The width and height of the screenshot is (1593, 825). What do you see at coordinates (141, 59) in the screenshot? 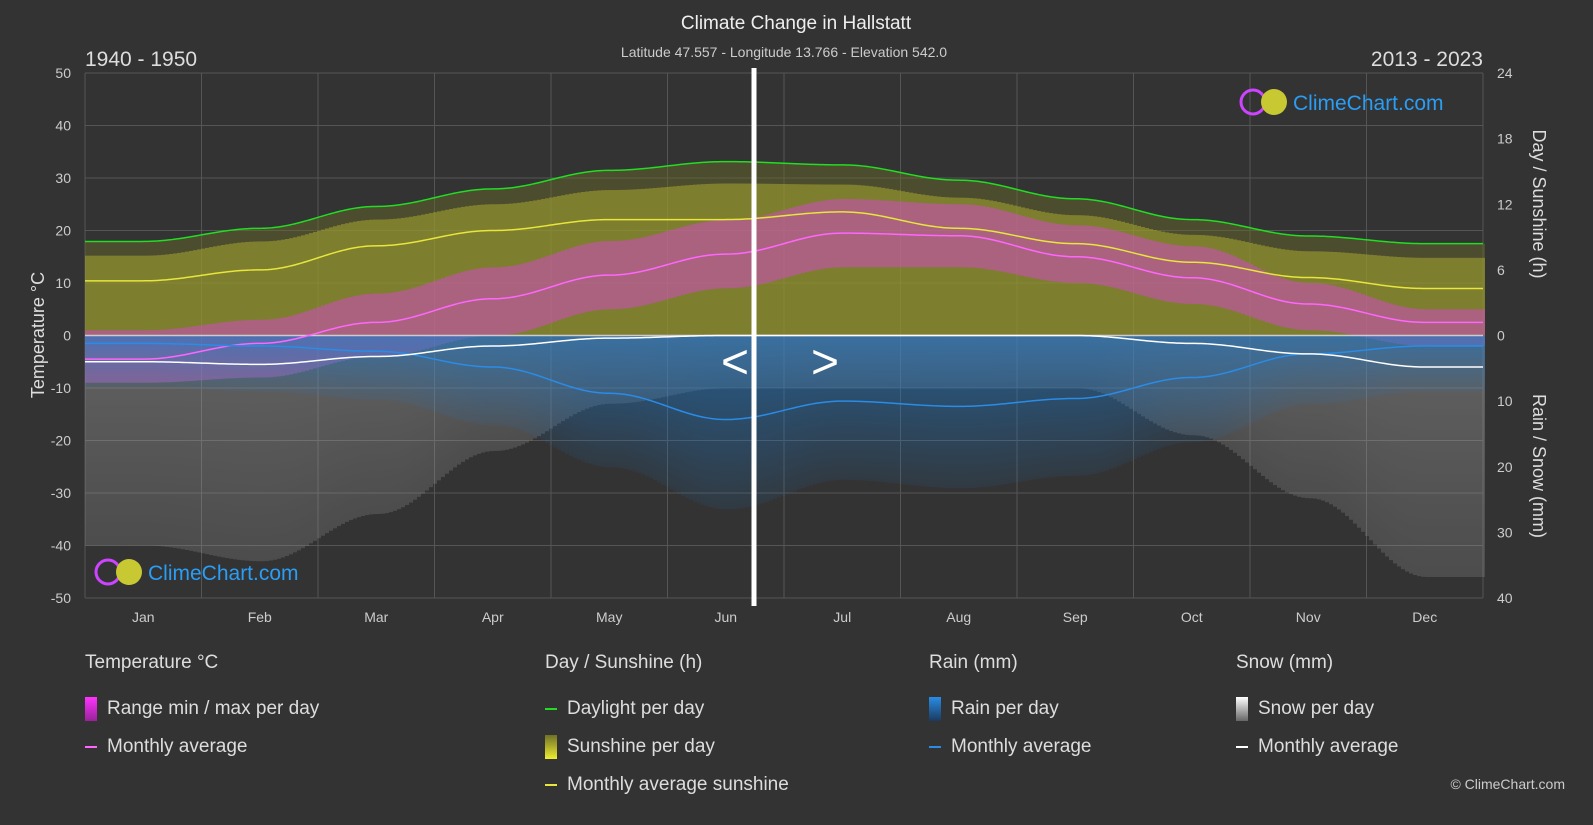
I see `period-left: 1940 - 1950` at bounding box center [141, 59].